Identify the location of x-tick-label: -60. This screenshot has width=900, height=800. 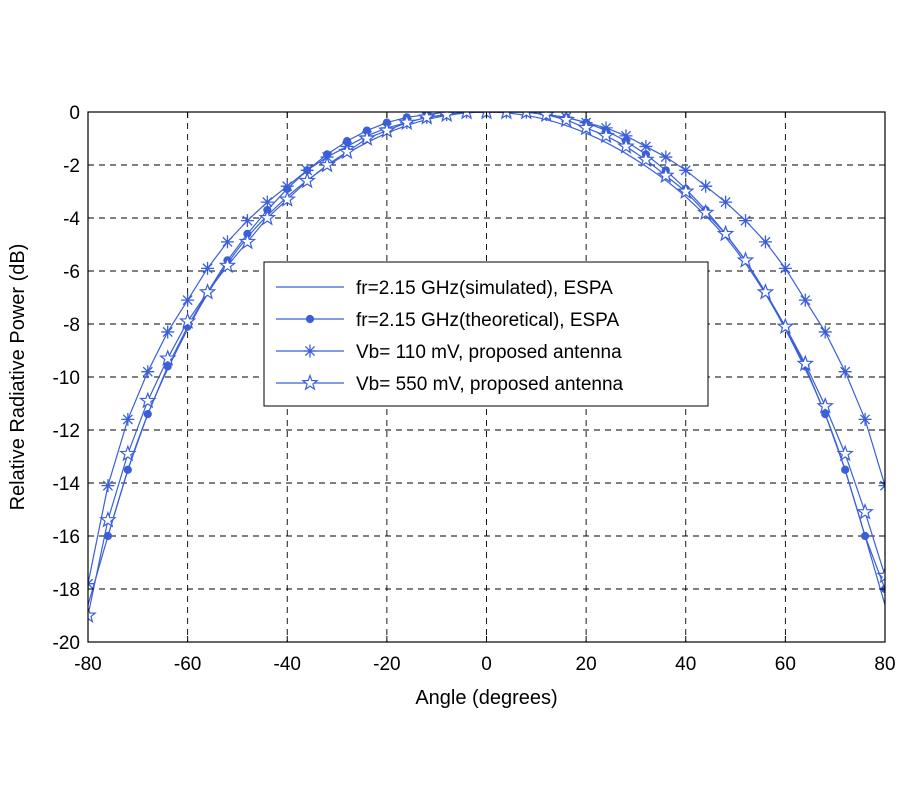
(187, 664).